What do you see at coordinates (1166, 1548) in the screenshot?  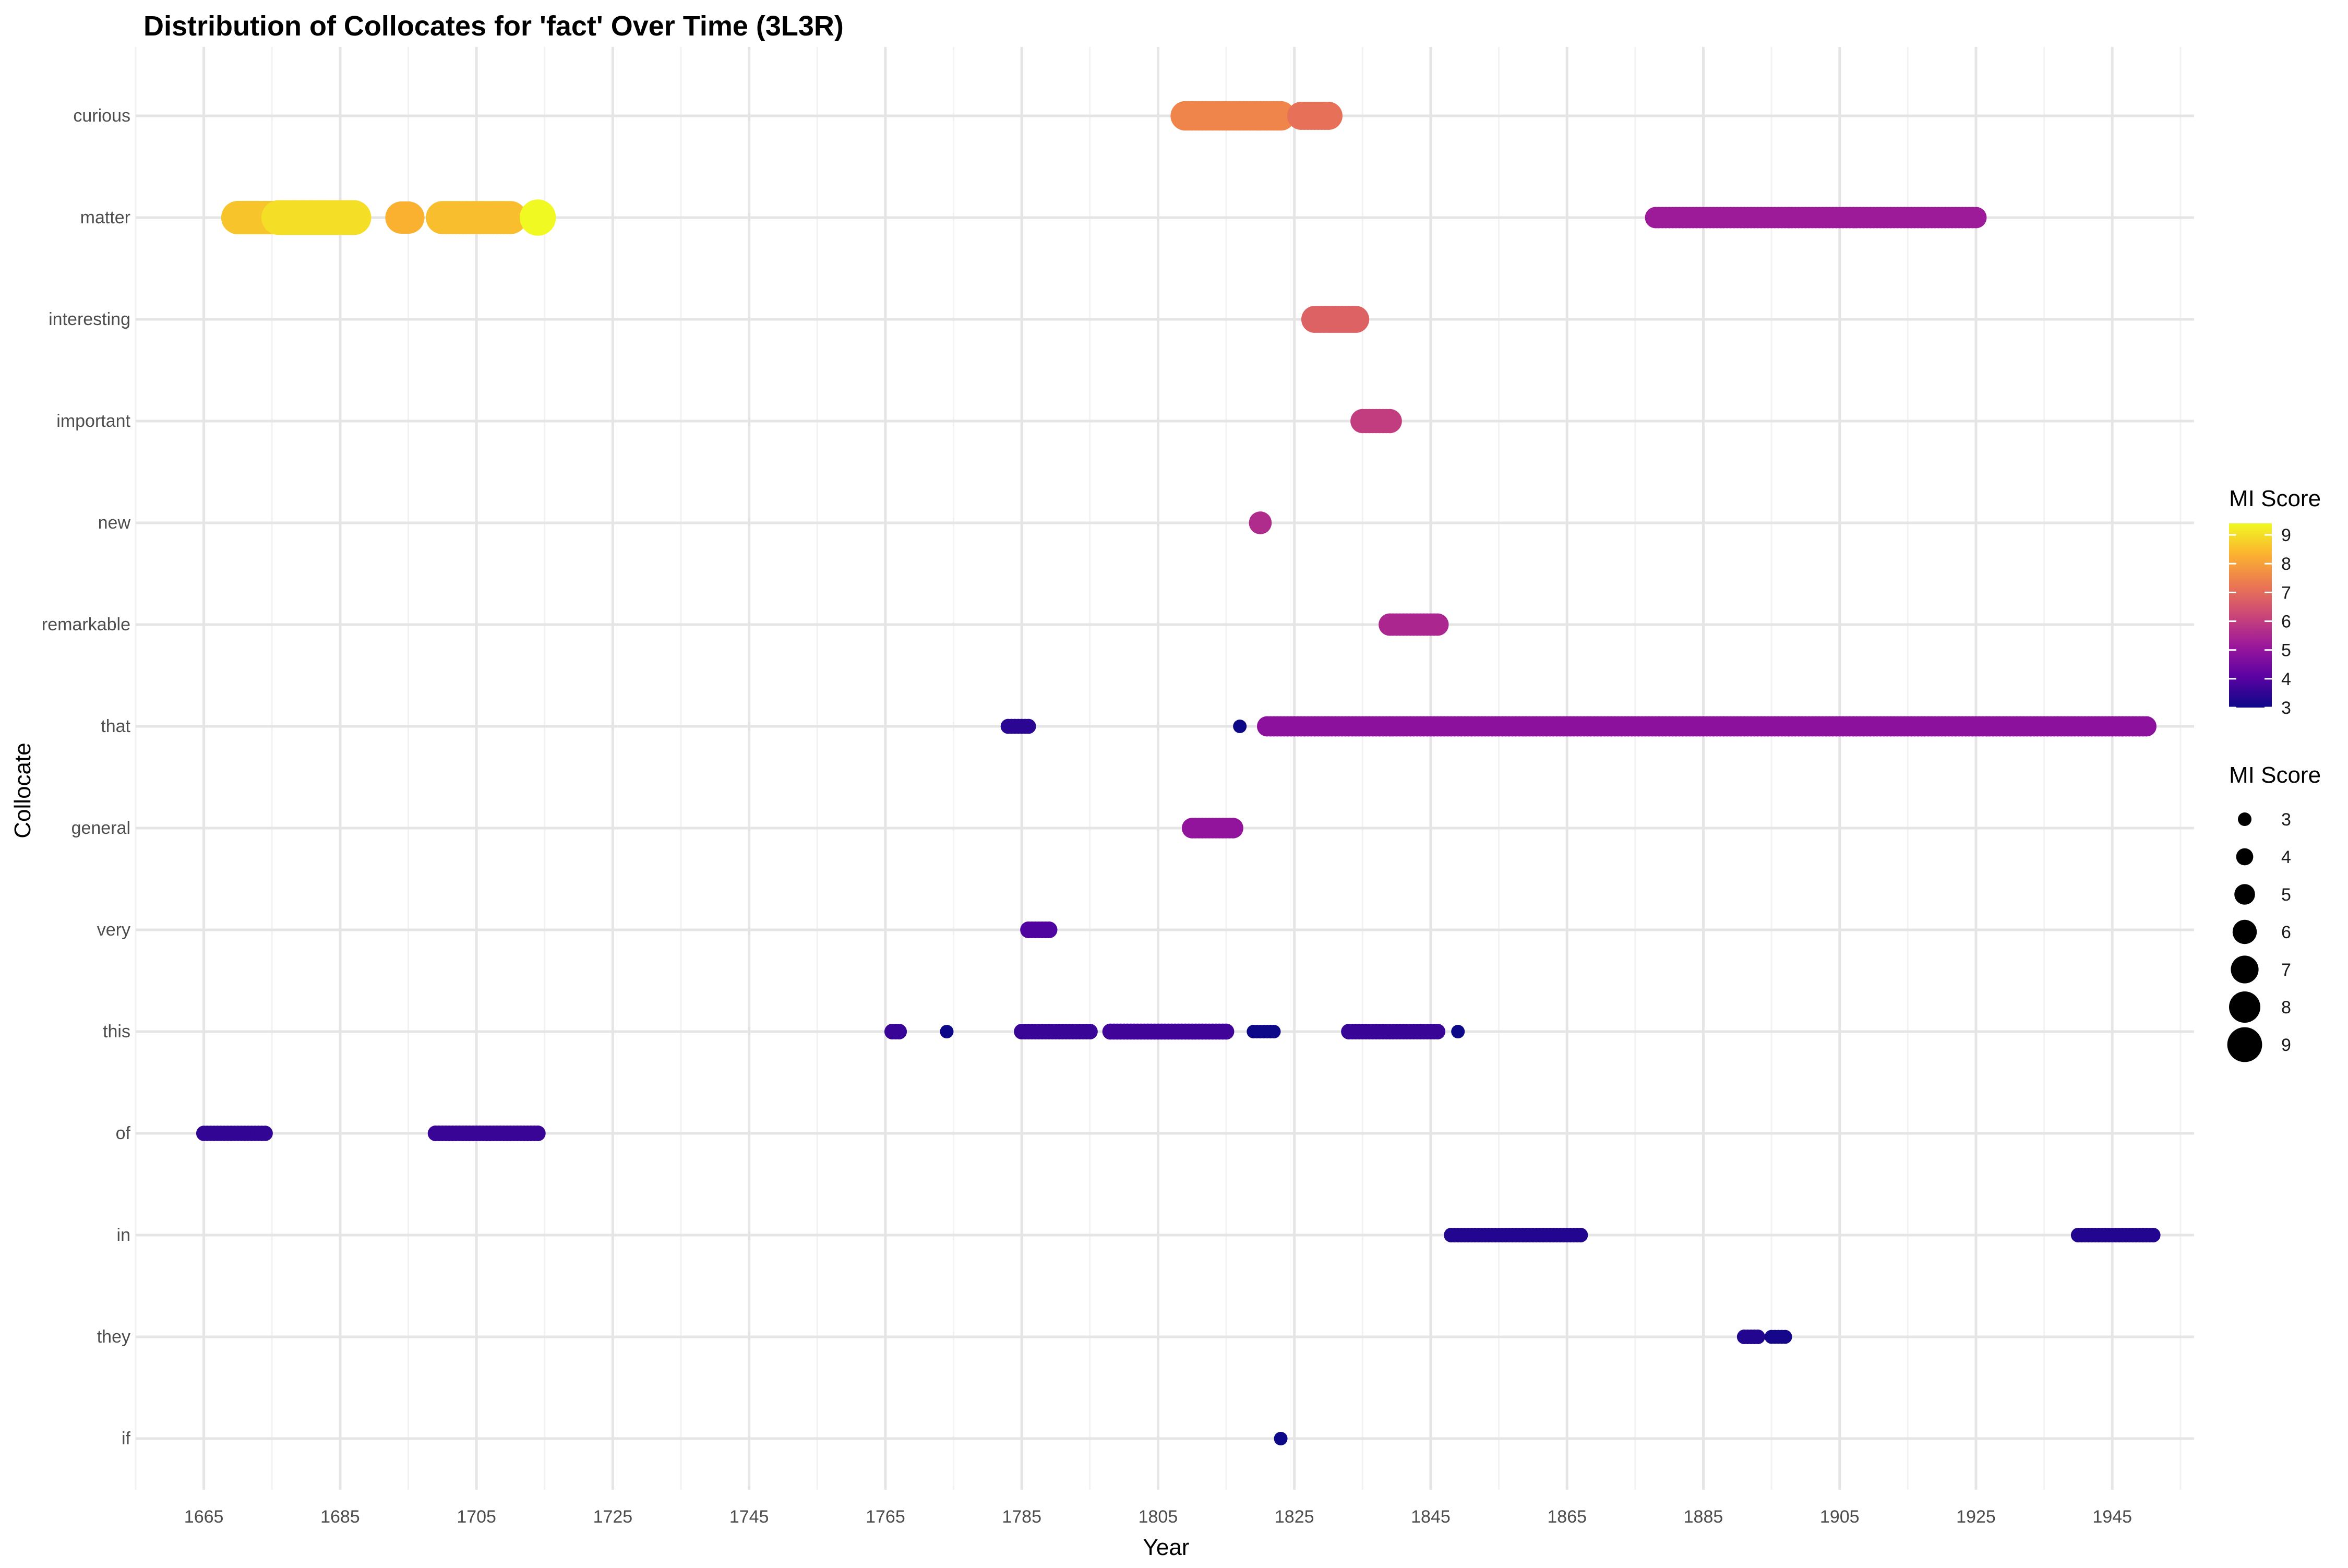 I see `x-axis-title: Year` at bounding box center [1166, 1548].